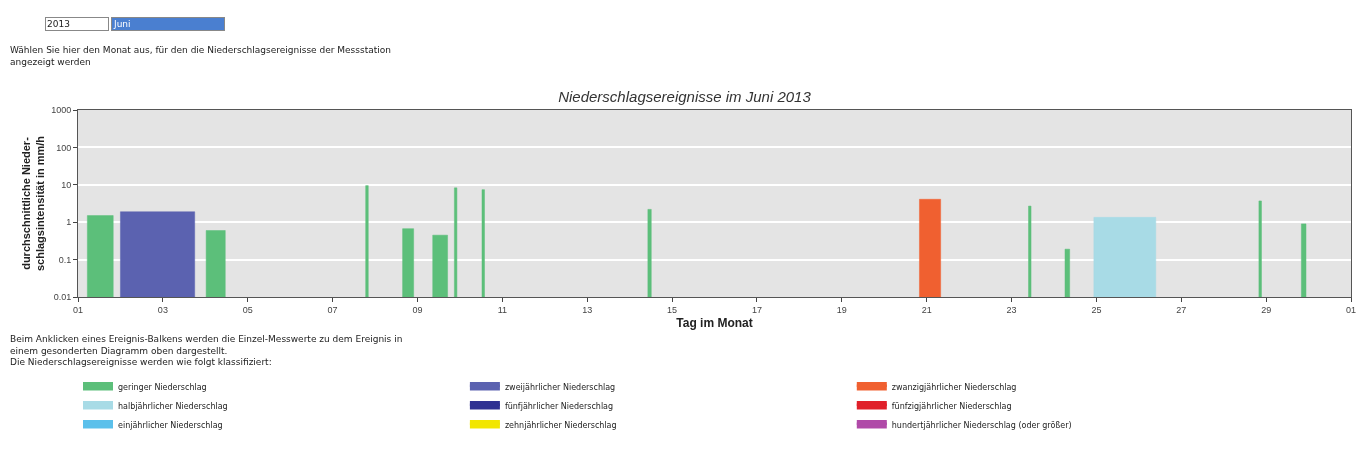 The width and height of the screenshot is (1369, 451). I want to click on legend-label: fünfjährlicher Niederschlag, so click(559, 406).